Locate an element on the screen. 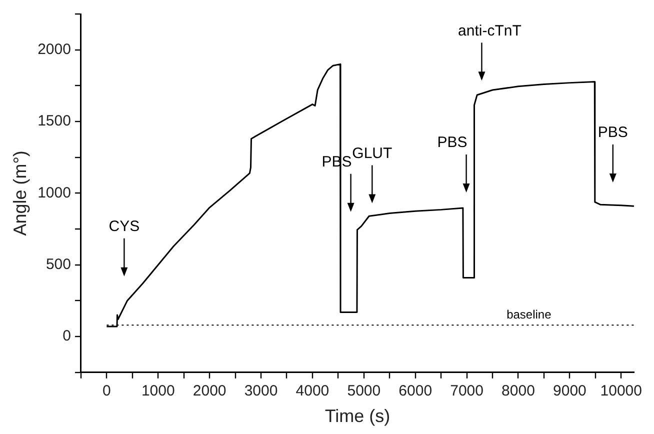 This screenshot has width=654, height=434. annotation: anti-cTnT is located at coordinates (490, 31).